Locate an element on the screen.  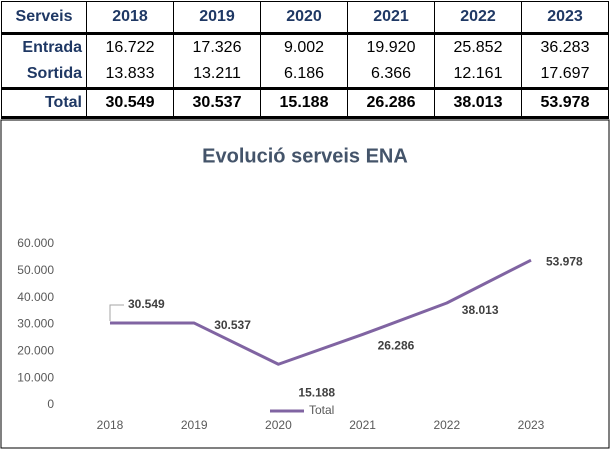
table-cell: 13.833 is located at coordinates (130, 75).